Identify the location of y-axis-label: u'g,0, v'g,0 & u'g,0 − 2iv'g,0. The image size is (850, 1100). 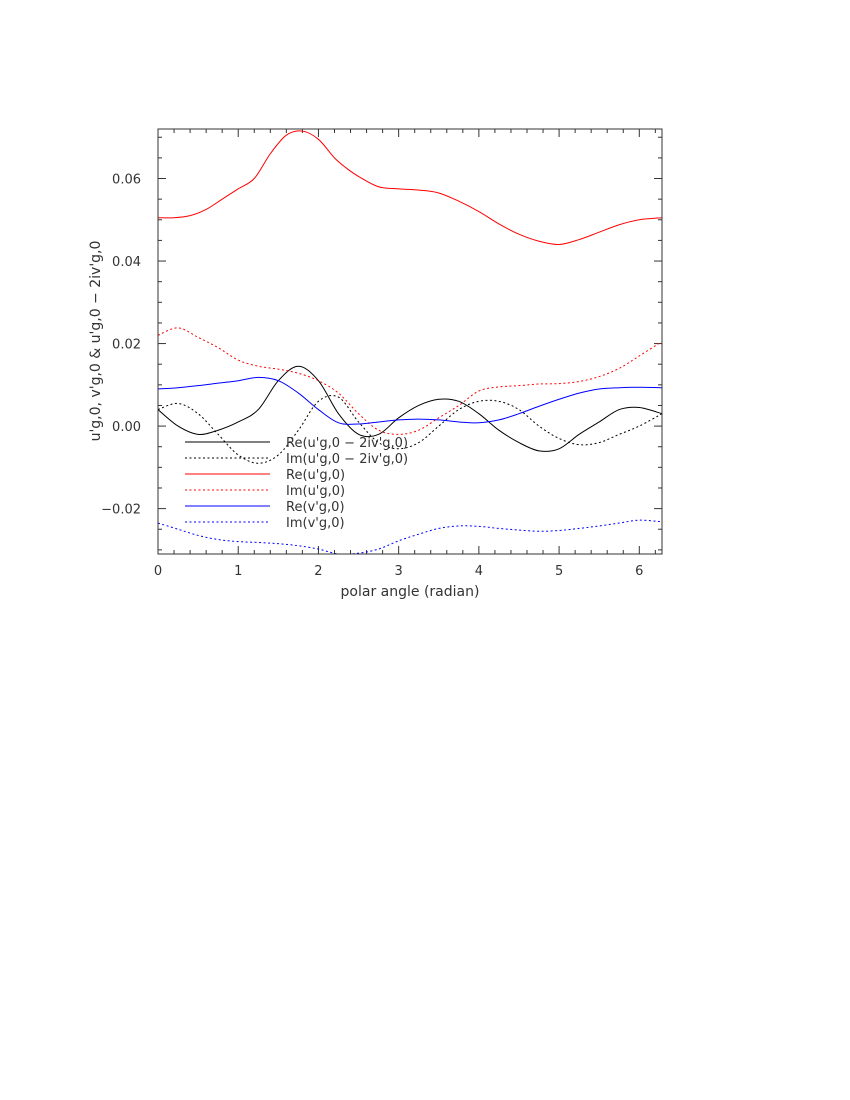
(96, 341).